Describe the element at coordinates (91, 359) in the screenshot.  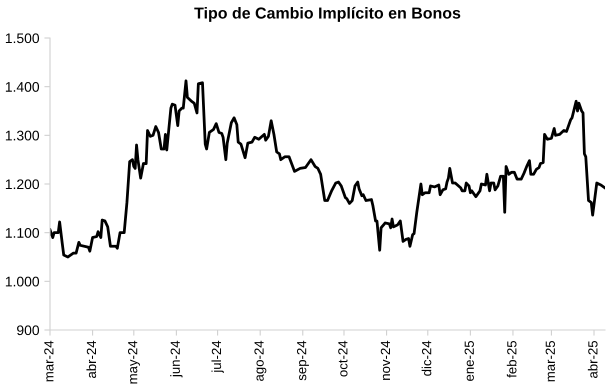
I see `x-tick-label: abr-24` at that location.